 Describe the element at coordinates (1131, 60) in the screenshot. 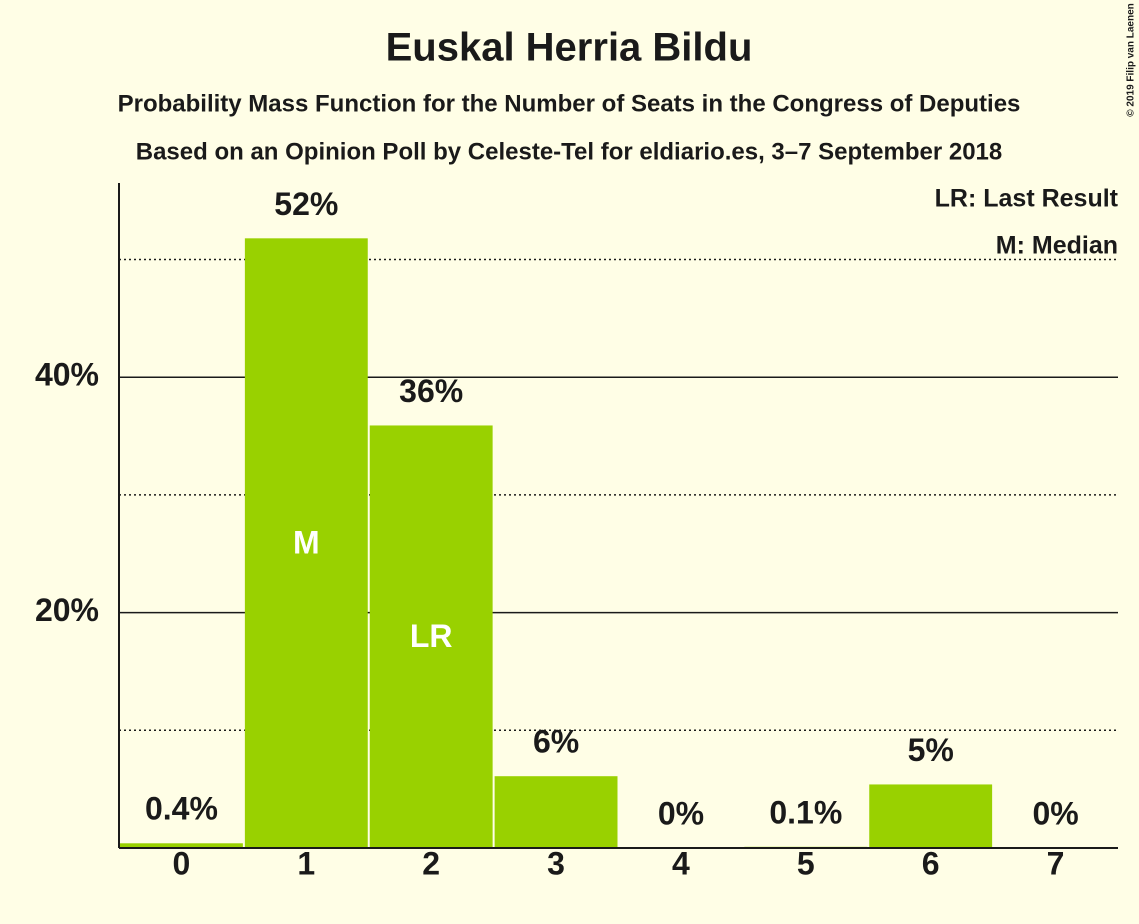

I see `copyright: © 2019 Filip van Laenen` at that location.